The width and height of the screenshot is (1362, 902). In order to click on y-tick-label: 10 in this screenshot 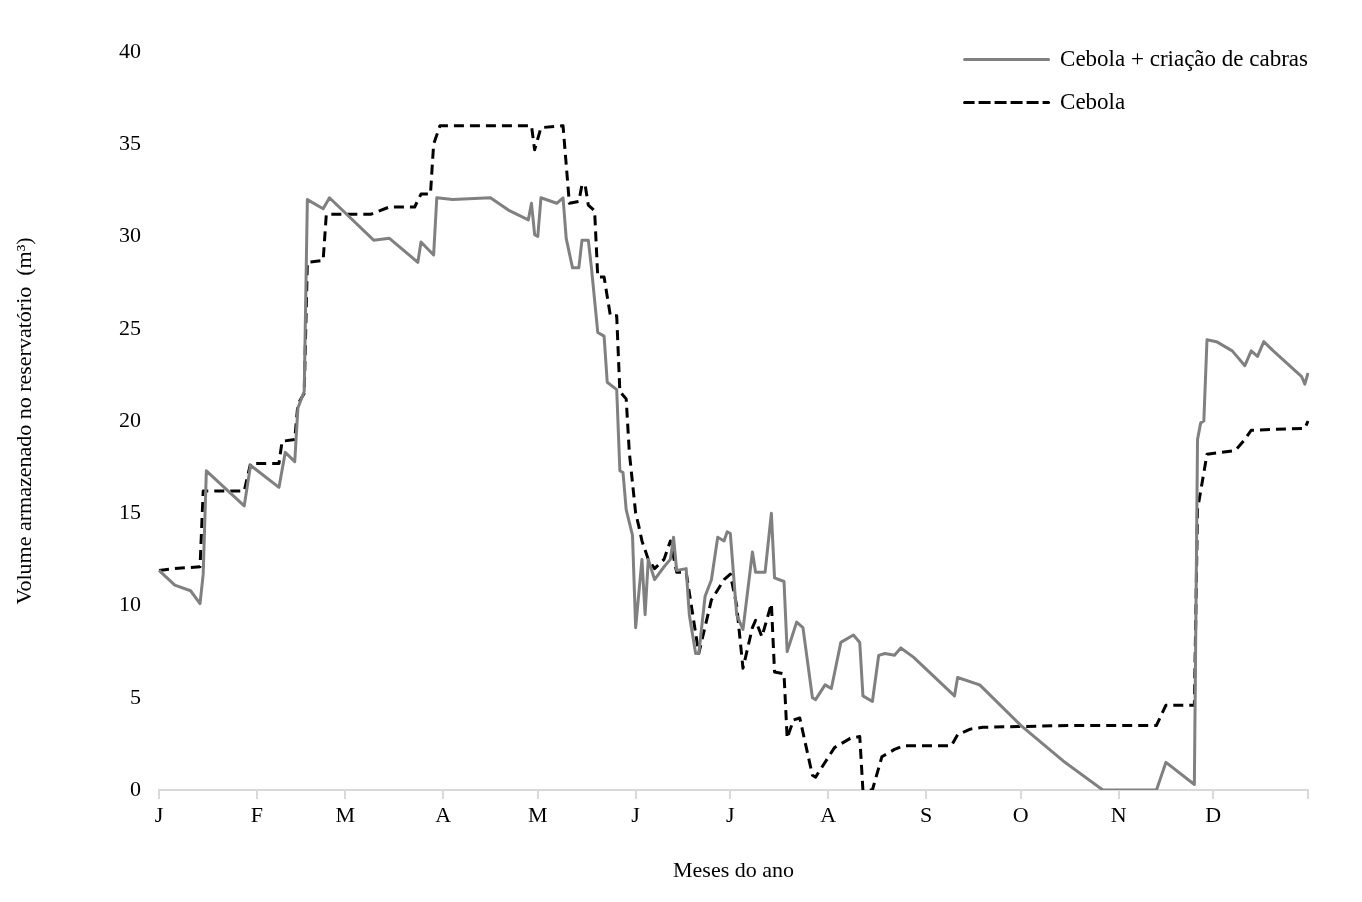, I will do `click(130, 604)`.